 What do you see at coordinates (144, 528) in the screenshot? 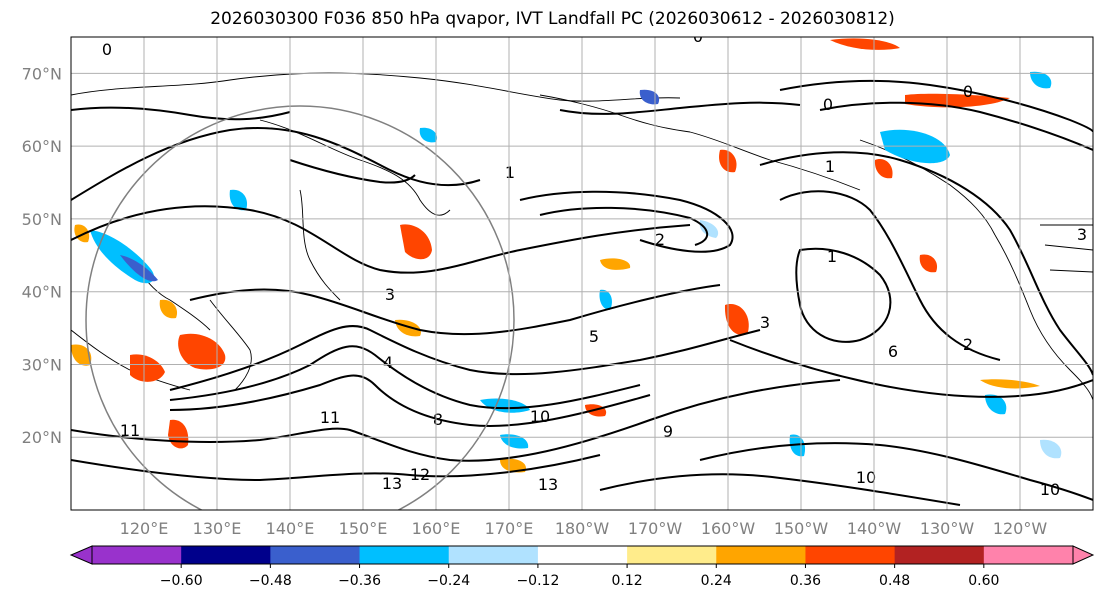
I see `lon-label: 120°E` at bounding box center [144, 528].